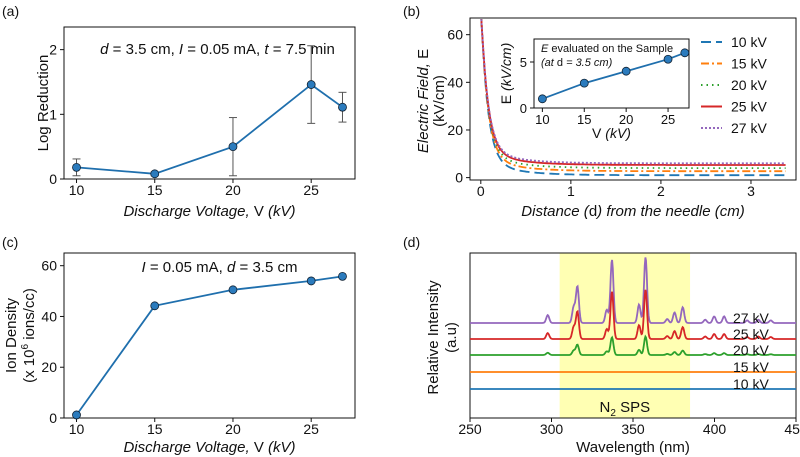  Describe the element at coordinates (751, 350) in the screenshot. I see `panel-d-series-label: 20 kV` at that location.